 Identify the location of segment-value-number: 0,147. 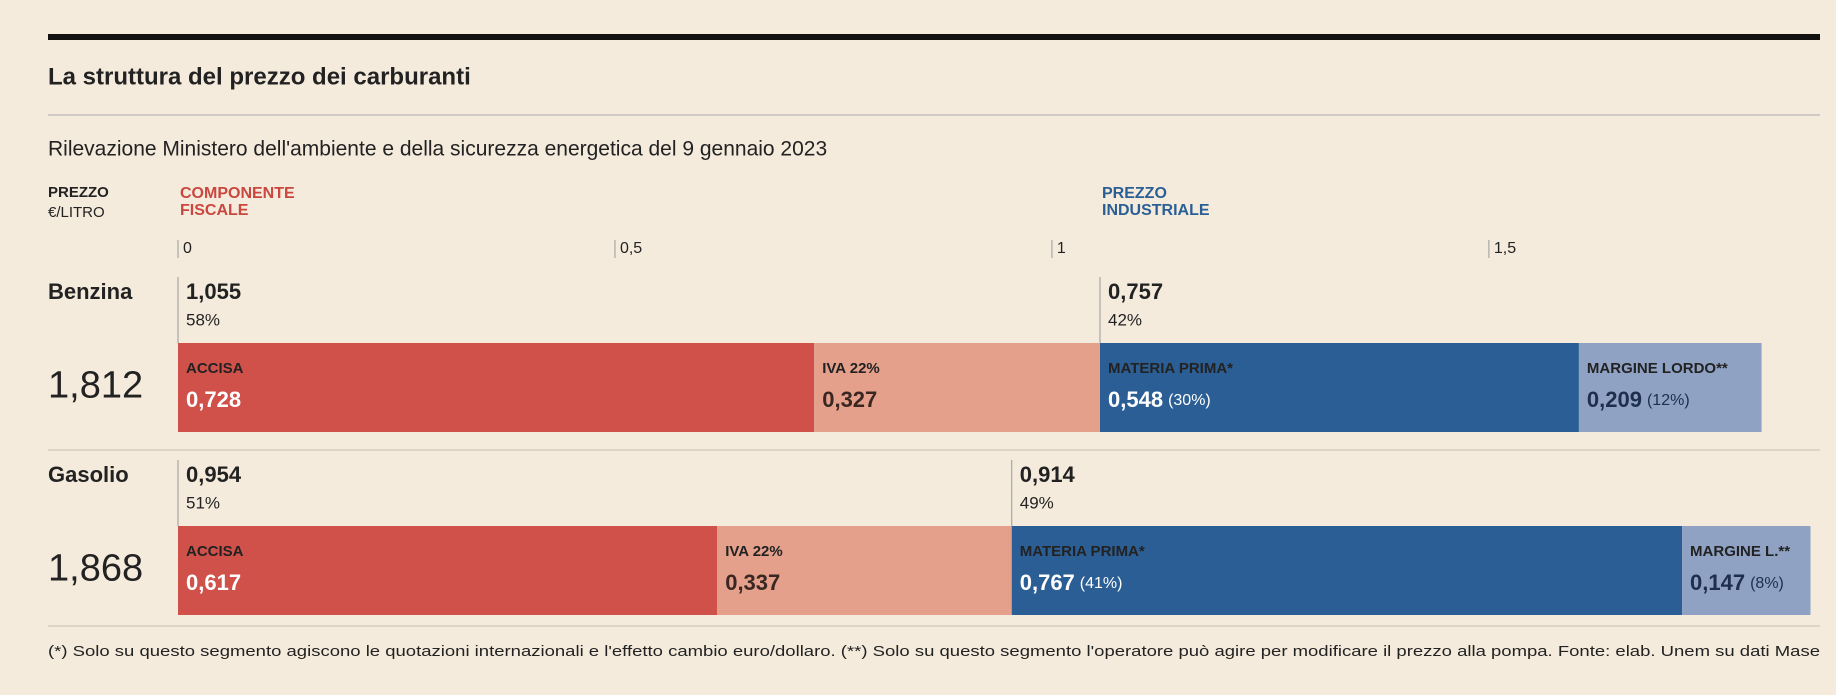
(1717, 582).